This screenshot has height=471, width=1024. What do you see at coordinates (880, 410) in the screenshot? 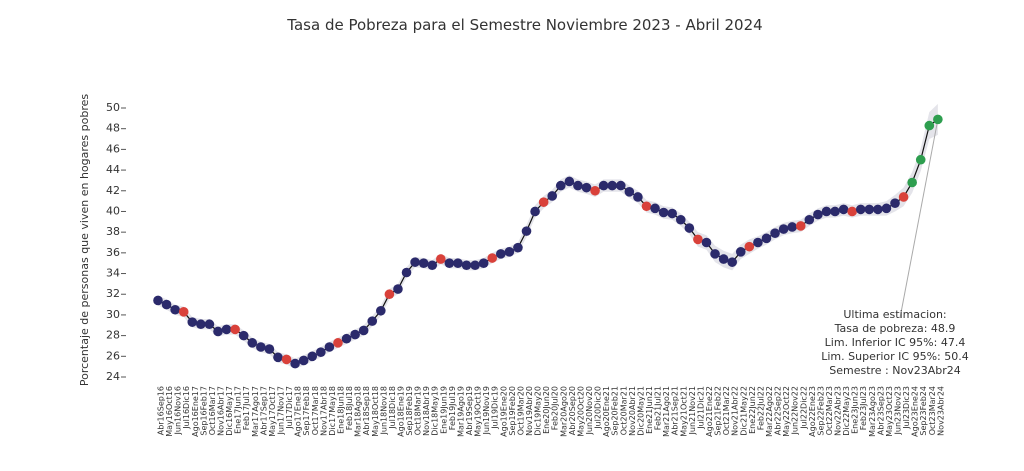
I see `x-tick-label: Abr23Sep23` at bounding box center [880, 410].